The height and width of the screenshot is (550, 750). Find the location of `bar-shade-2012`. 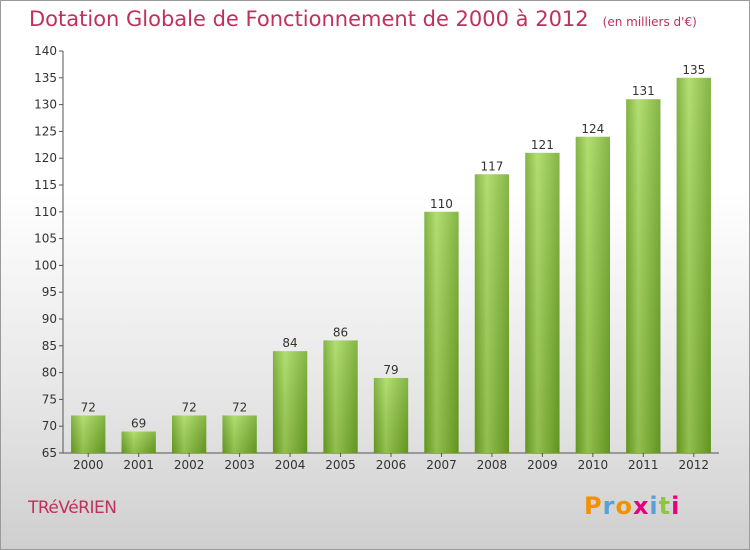

bar-shade-2012 is located at coordinates (693, 265).